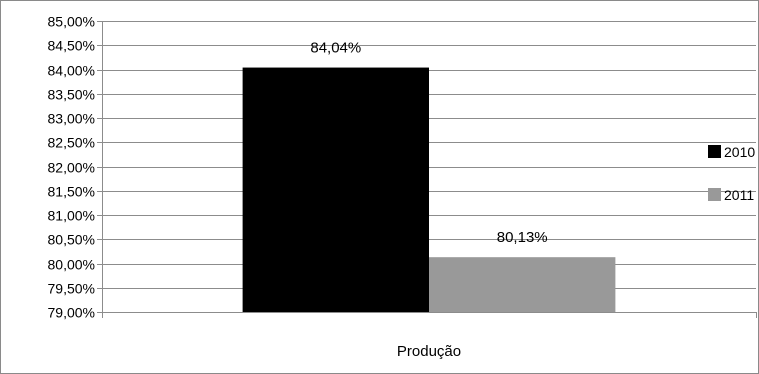 This screenshot has height=374, width=759. I want to click on y-tick-label: 83,00%, so click(71, 119).